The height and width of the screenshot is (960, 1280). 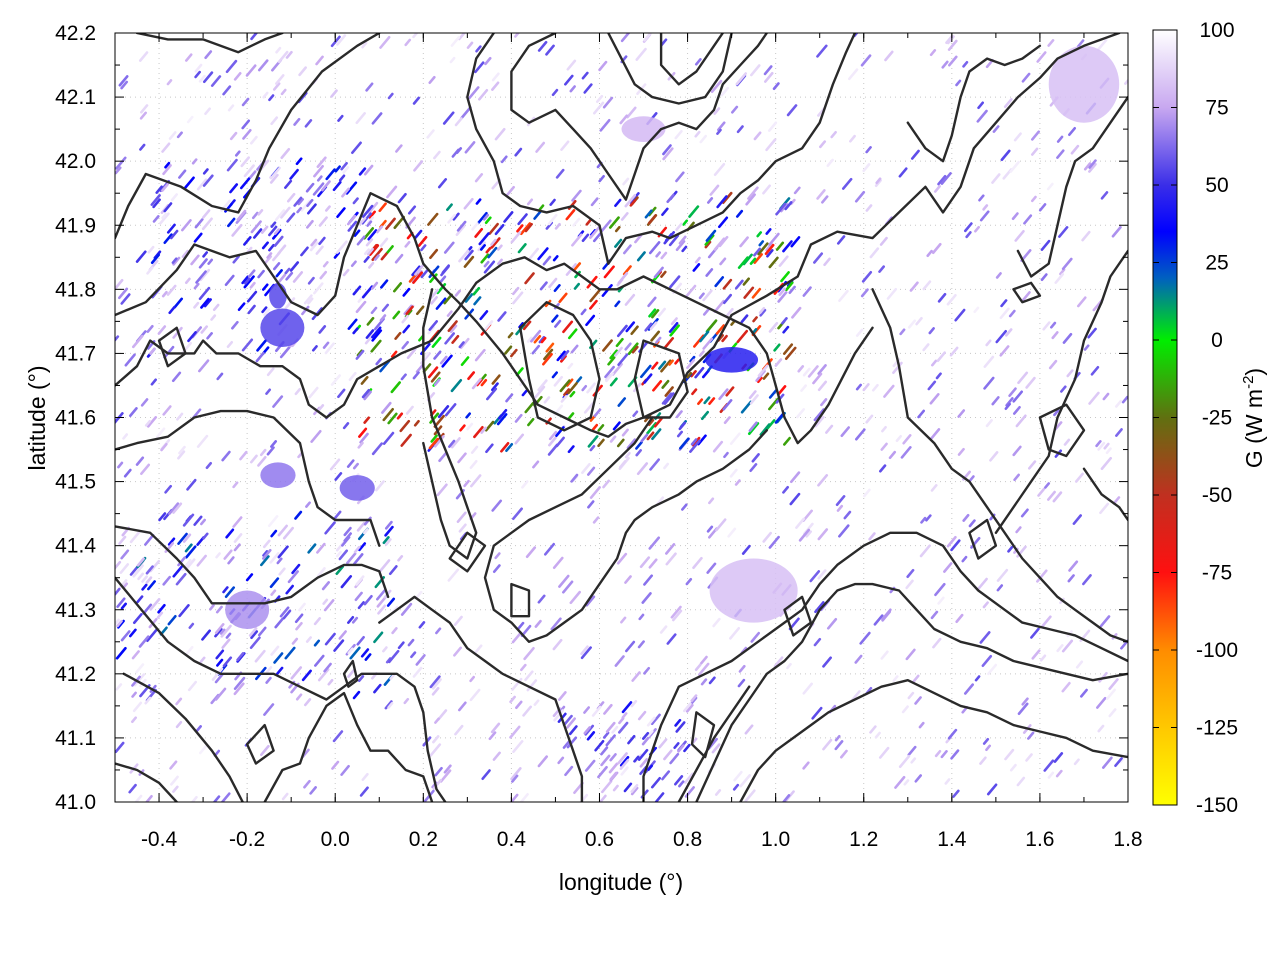 I want to click on x-tick-label: 0.2, so click(x=423, y=839).